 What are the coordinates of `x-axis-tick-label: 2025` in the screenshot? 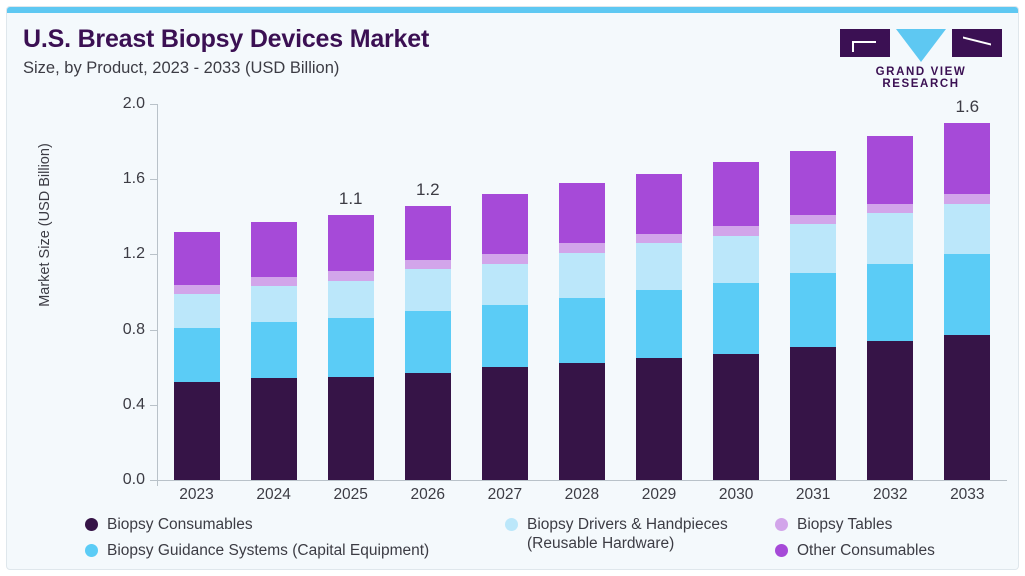 It's located at (350, 494).